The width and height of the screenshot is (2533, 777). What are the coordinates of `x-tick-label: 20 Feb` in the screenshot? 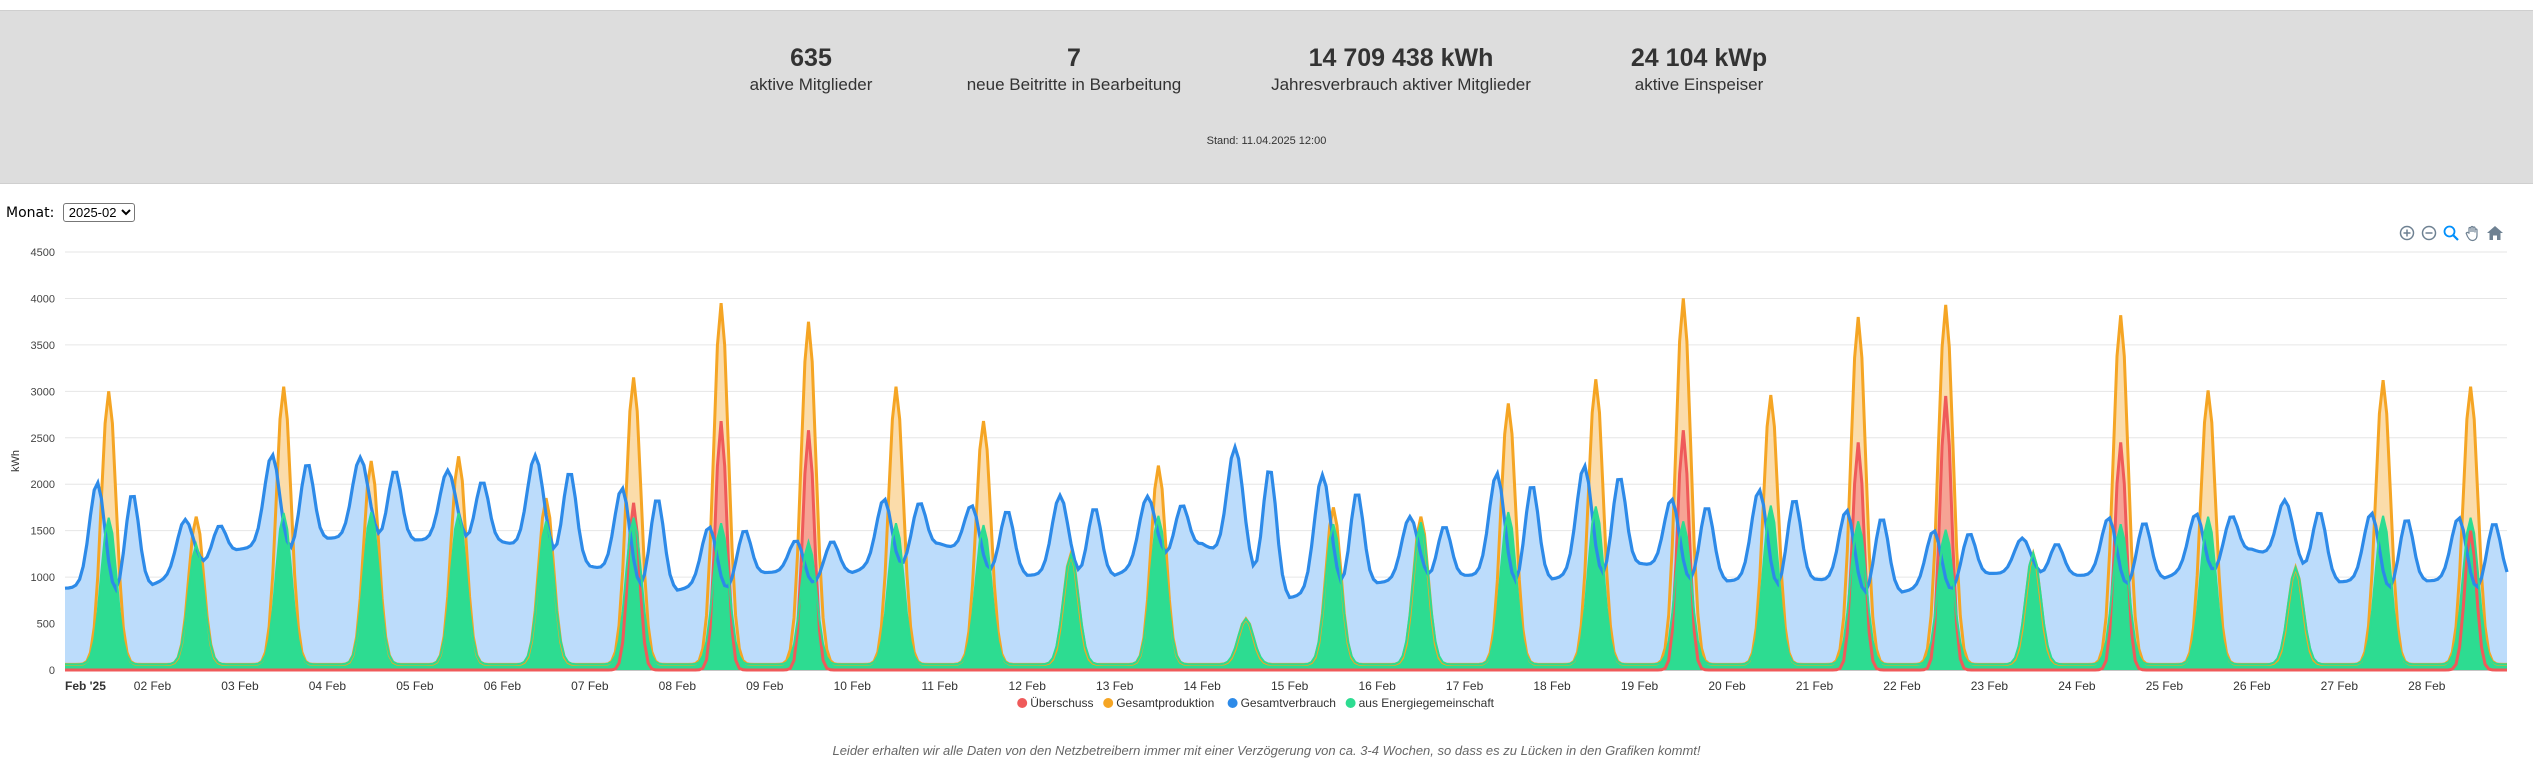 It's located at (1727, 686).